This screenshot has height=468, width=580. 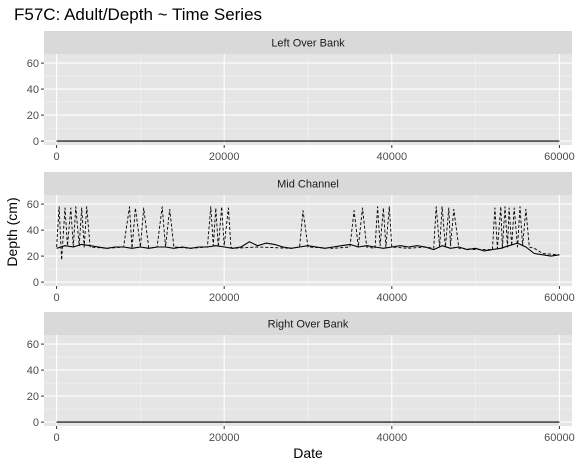 I want to click on chart-title: F57C: Adult/Depth ~ Time Series, so click(x=138, y=14).